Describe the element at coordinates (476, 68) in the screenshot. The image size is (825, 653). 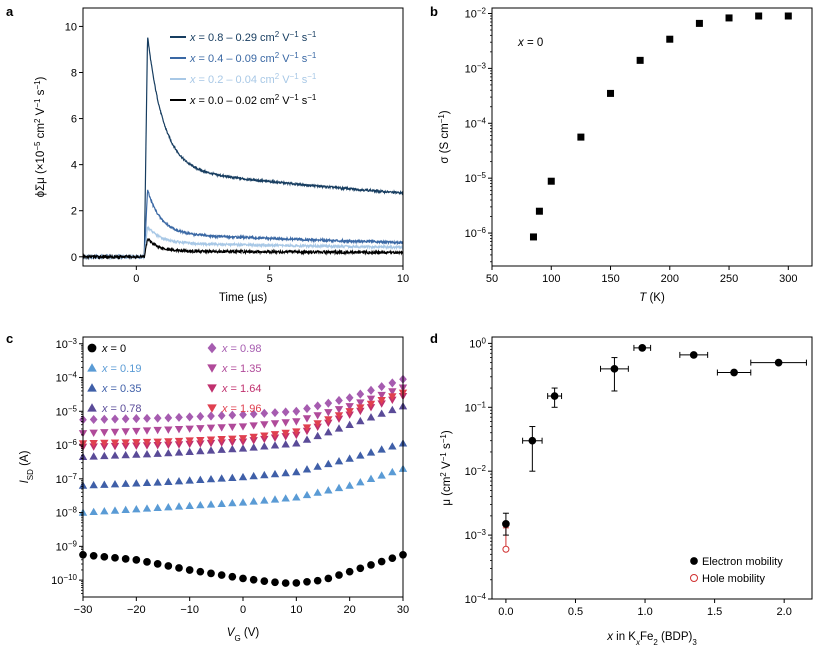
I see `panel-b-ytick-label: 10⁻³` at that location.